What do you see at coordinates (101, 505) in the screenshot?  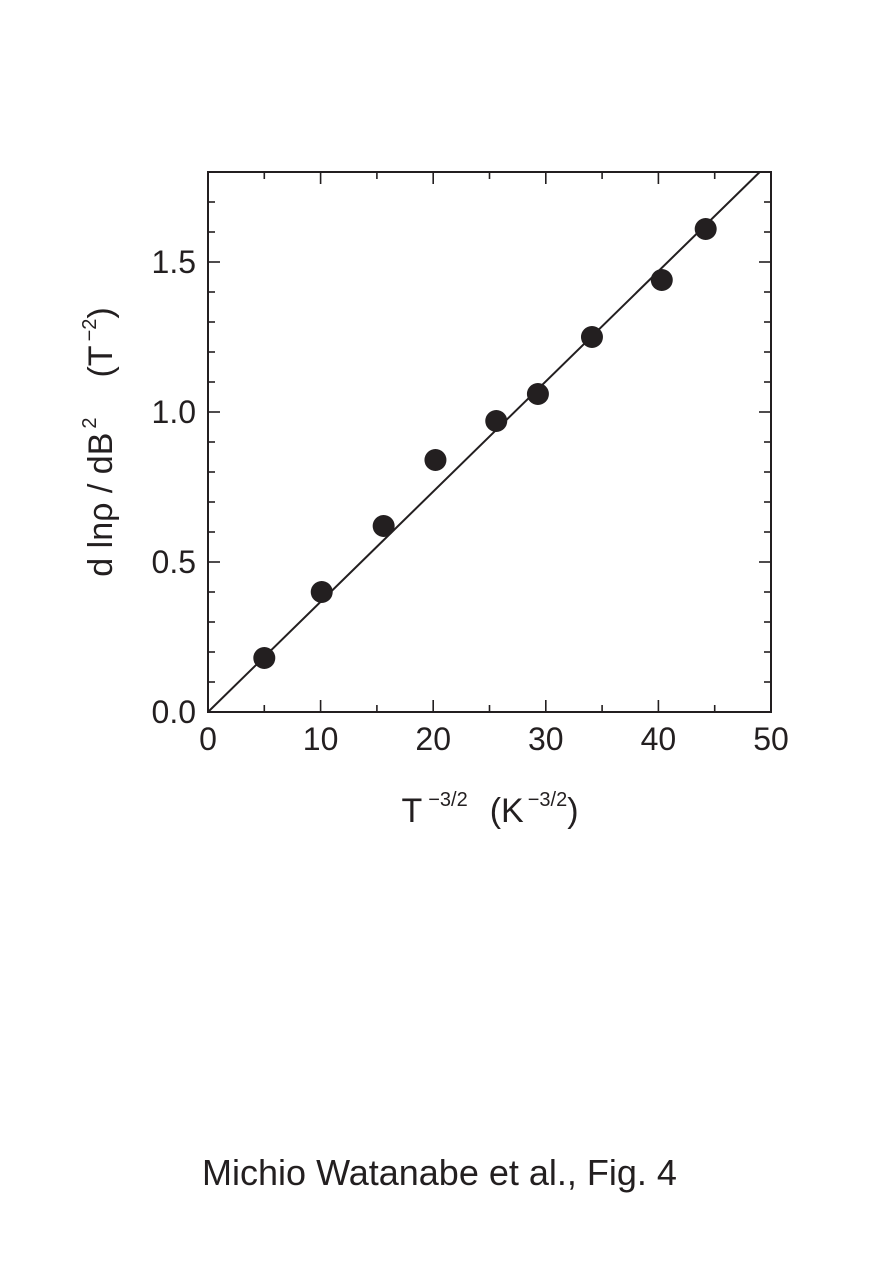 I see `y-axis-label-main: d lnρ / dB` at bounding box center [101, 505].